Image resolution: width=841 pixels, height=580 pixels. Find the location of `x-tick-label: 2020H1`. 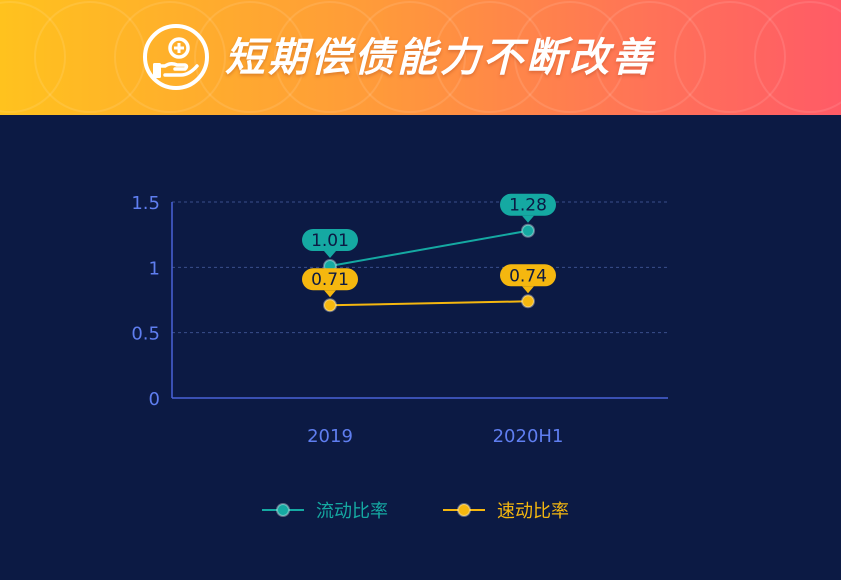

x-tick-label: 2020H1 is located at coordinates (528, 436).